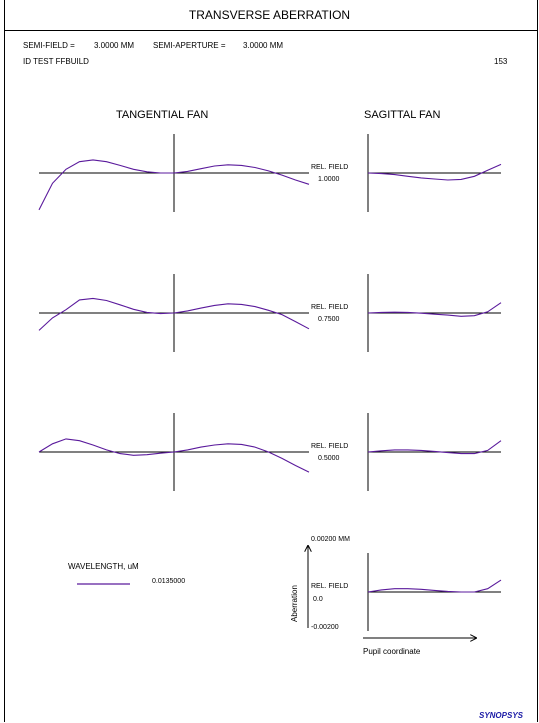  I want to click on chart-title: TRANSVERSE ABERRATION, so click(269, 15).